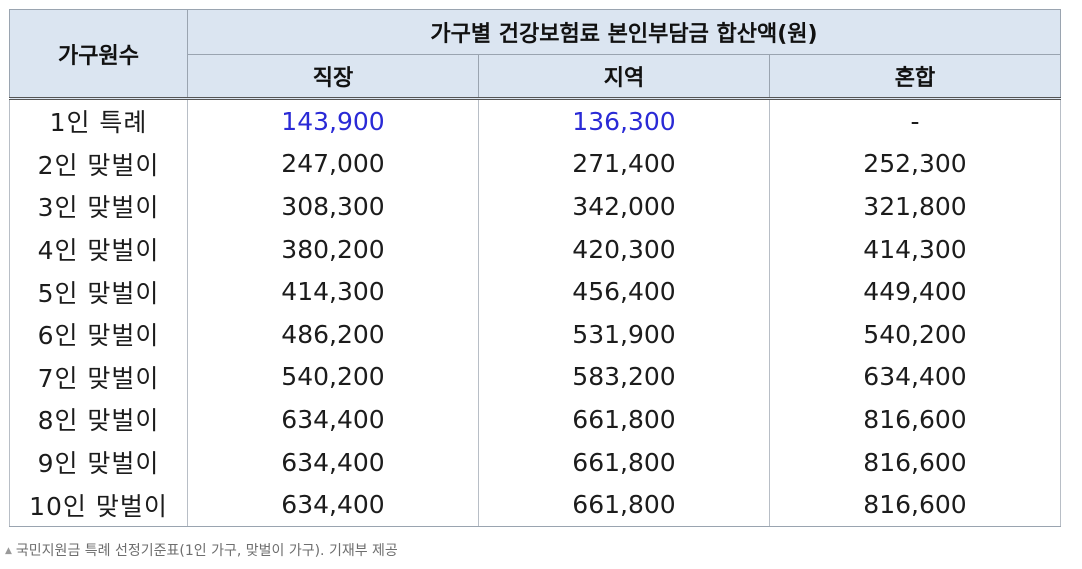 The width and height of the screenshot is (1082, 569). I want to click on row-label: 1인 특례, so click(98, 120).